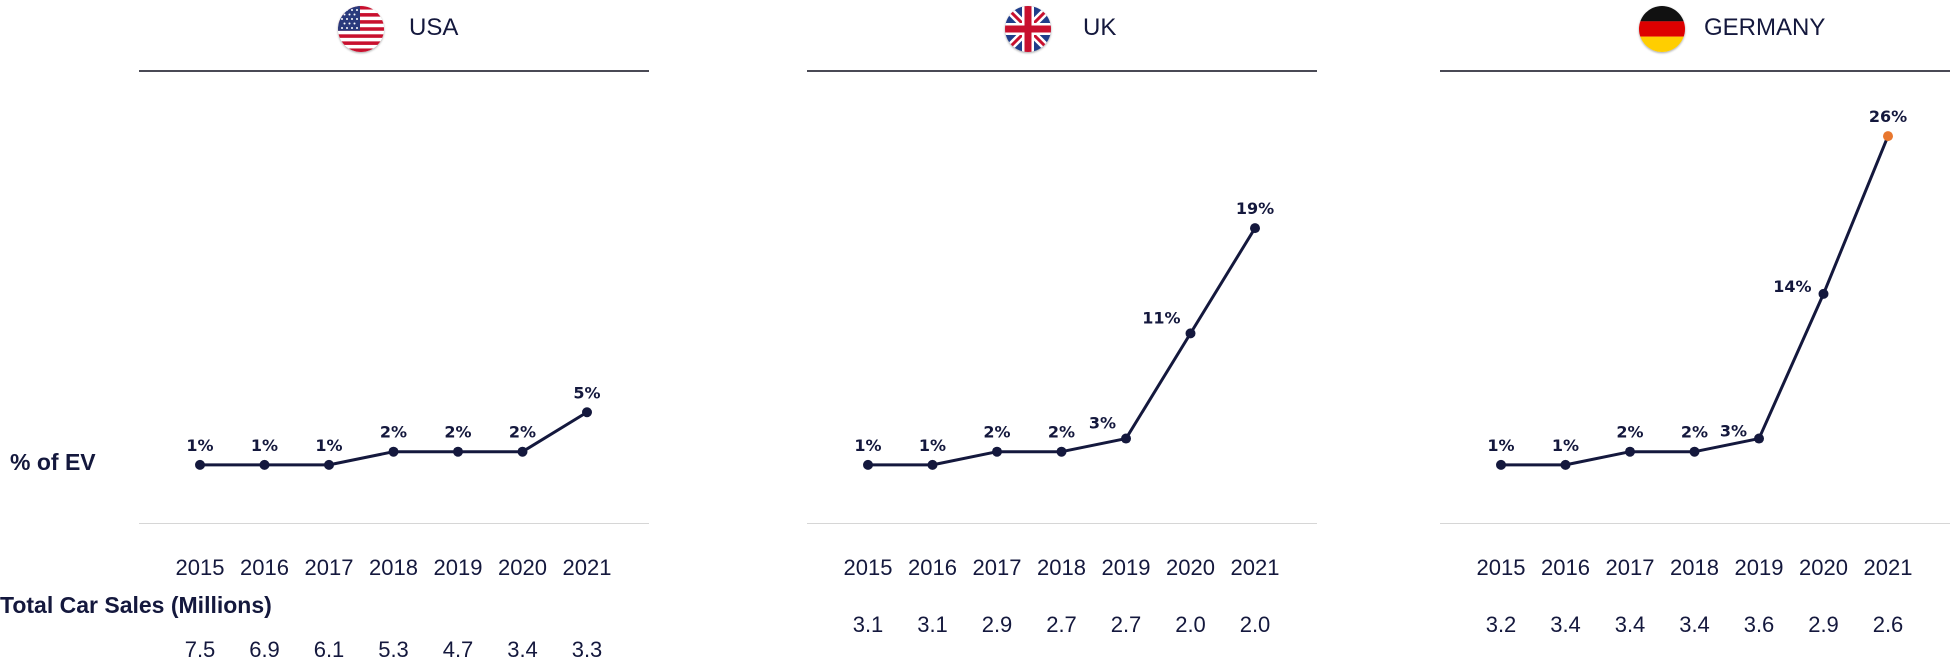 This screenshot has width=1950, height=670. I want to click on panel-header: UK, so click(1062, 36).